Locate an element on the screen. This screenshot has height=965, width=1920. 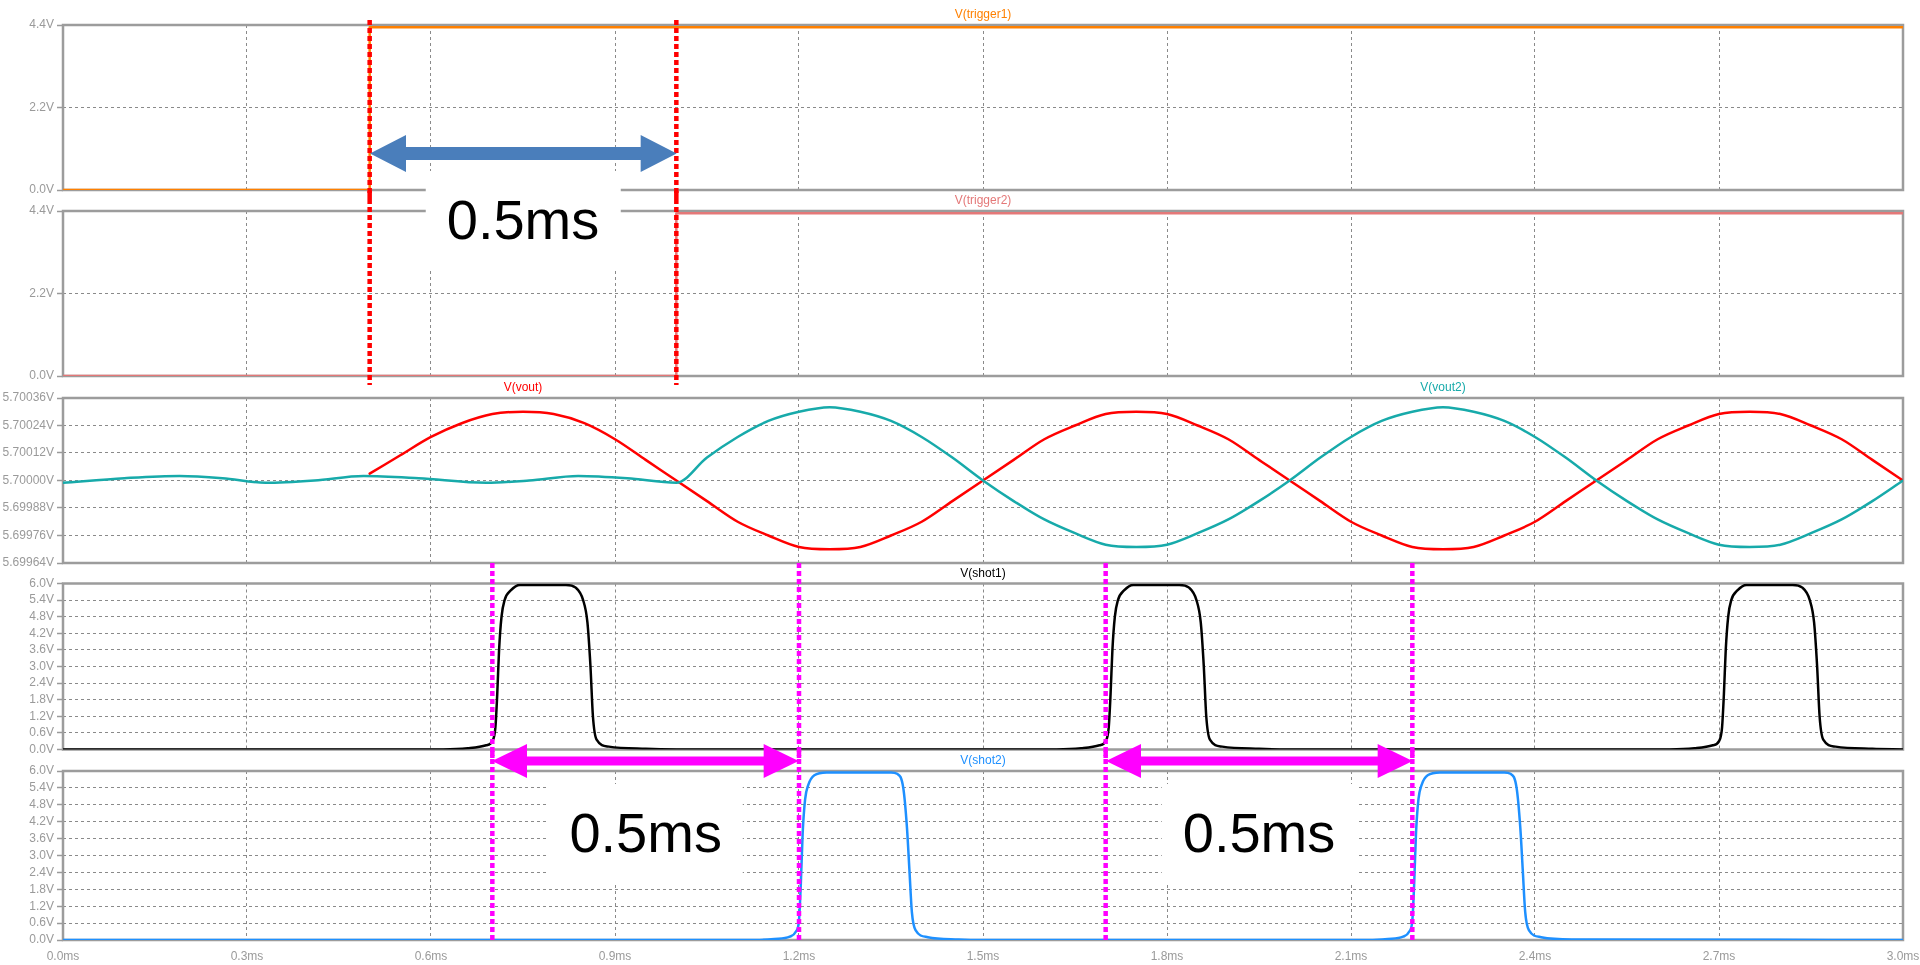
y-tick-label: 5.70012V is located at coordinates (28, 452).